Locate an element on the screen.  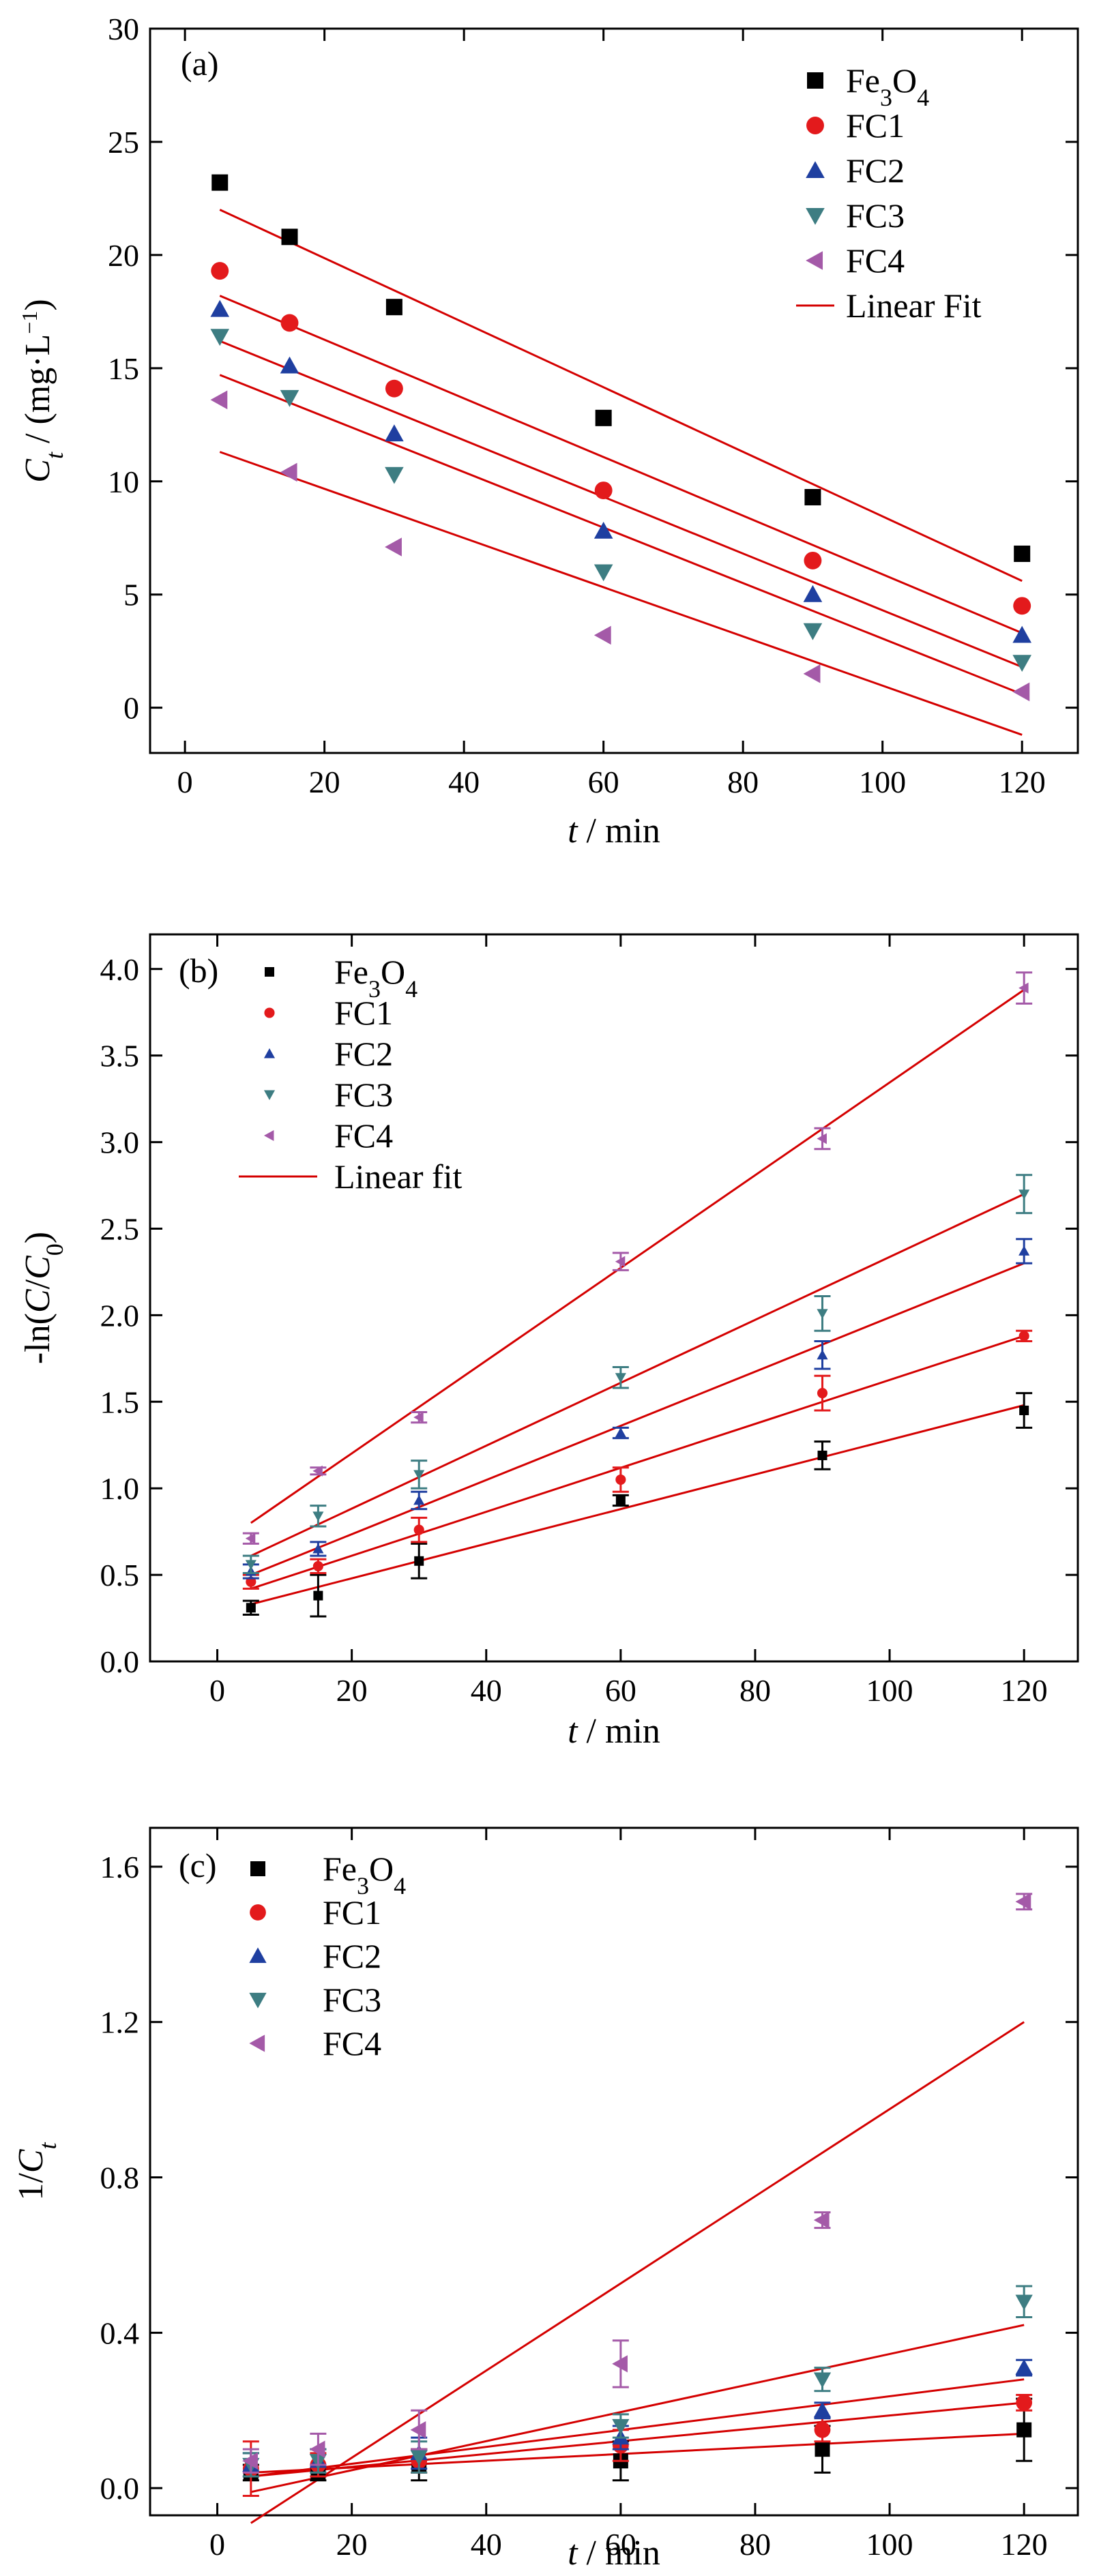
x-tick-label: 60 is located at coordinates (604, 782).